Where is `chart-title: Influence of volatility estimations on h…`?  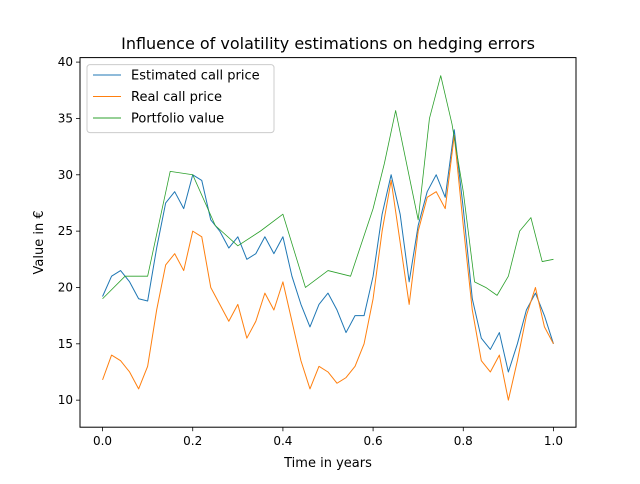
chart-title: Influence of volatility estimations on h… is located at coordinates (328, 43).